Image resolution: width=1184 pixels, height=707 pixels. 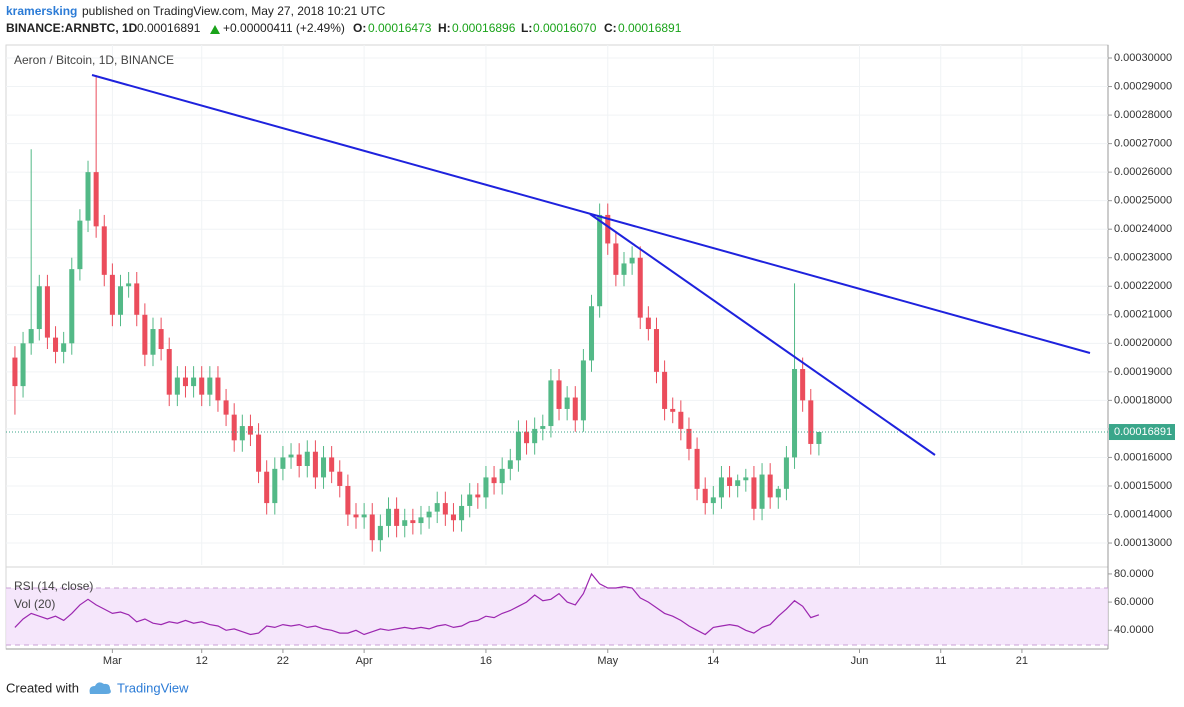 I want to click on x-tick-label: 16, so click(x=486, y=661).